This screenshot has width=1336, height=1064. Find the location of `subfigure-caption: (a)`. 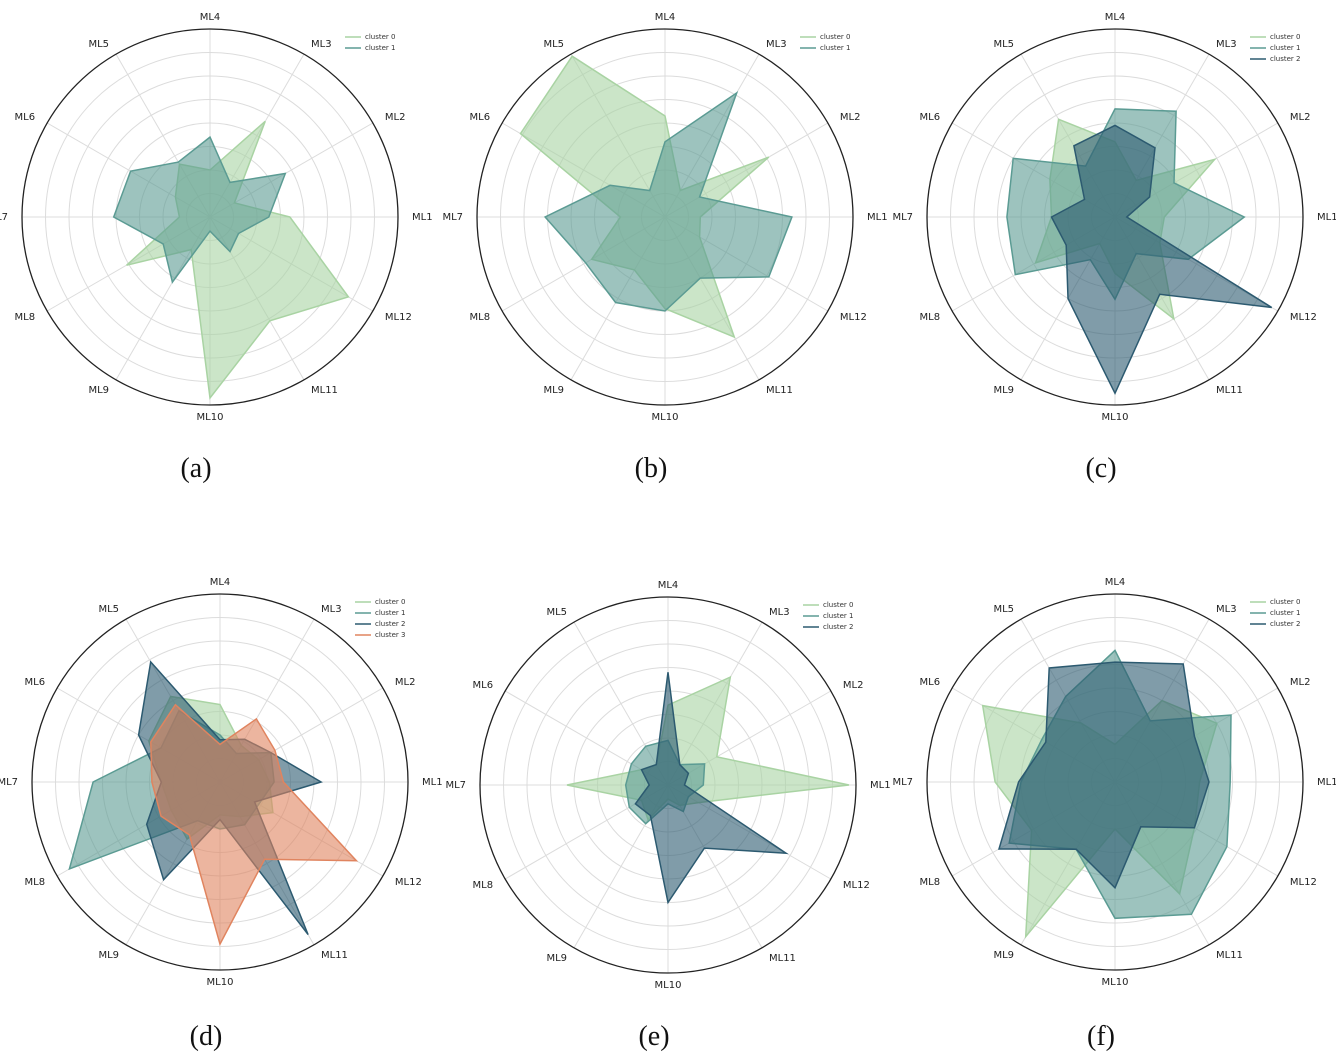

subfigure-caption: (a) is located at coordinates (195, 468).